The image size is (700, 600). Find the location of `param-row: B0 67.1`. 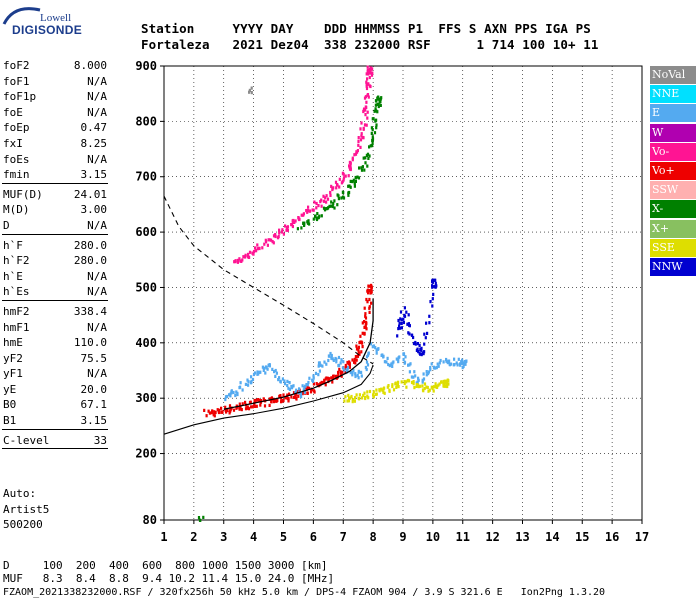

param-row: B0 67.1 is located at coordinates (55, 405).